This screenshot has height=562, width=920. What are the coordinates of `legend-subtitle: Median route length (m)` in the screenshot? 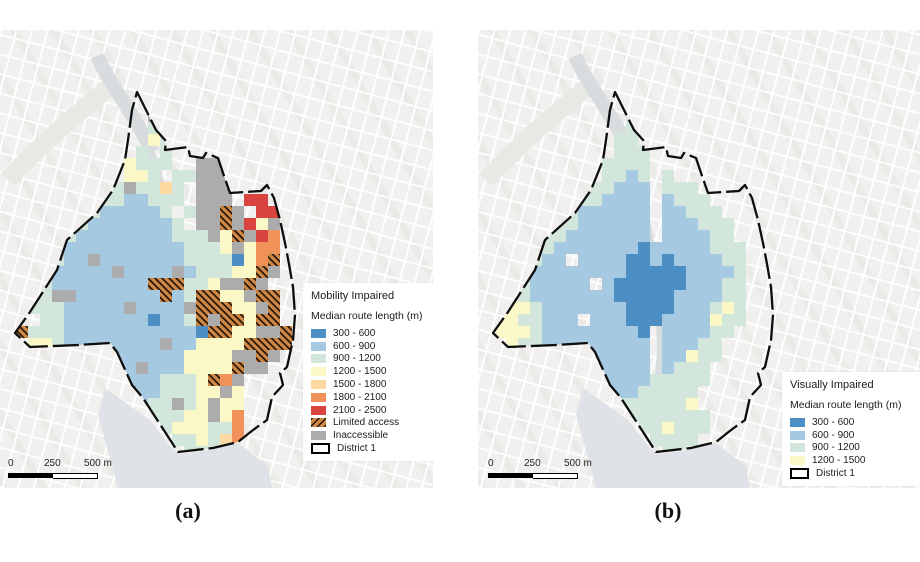 It's located at (846, 405).